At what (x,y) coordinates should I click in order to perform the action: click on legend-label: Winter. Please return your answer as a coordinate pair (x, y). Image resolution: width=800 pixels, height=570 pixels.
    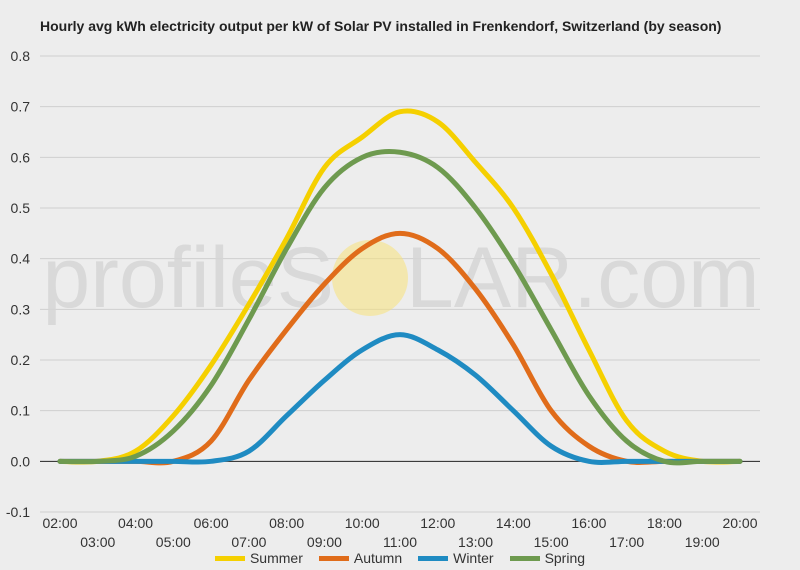
    Looking at the image, I should click on (473, 558).